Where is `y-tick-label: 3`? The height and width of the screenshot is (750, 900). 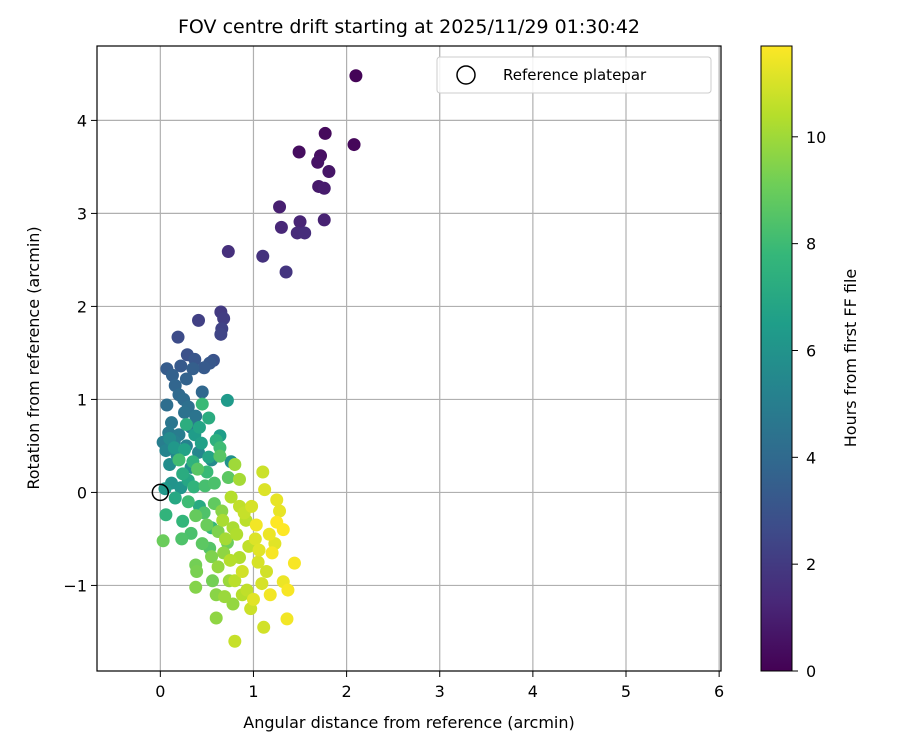 y-tick-label: 3 is located at coordinates (82, 213).